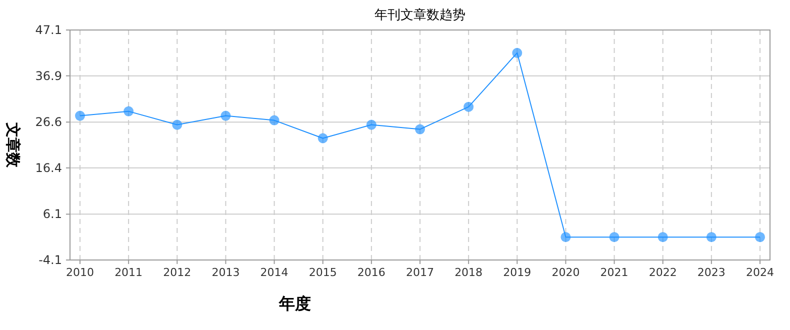 This screenshot has width=790, height=330. I want to click on y-tick-label: 6.1, so click(52, 214).